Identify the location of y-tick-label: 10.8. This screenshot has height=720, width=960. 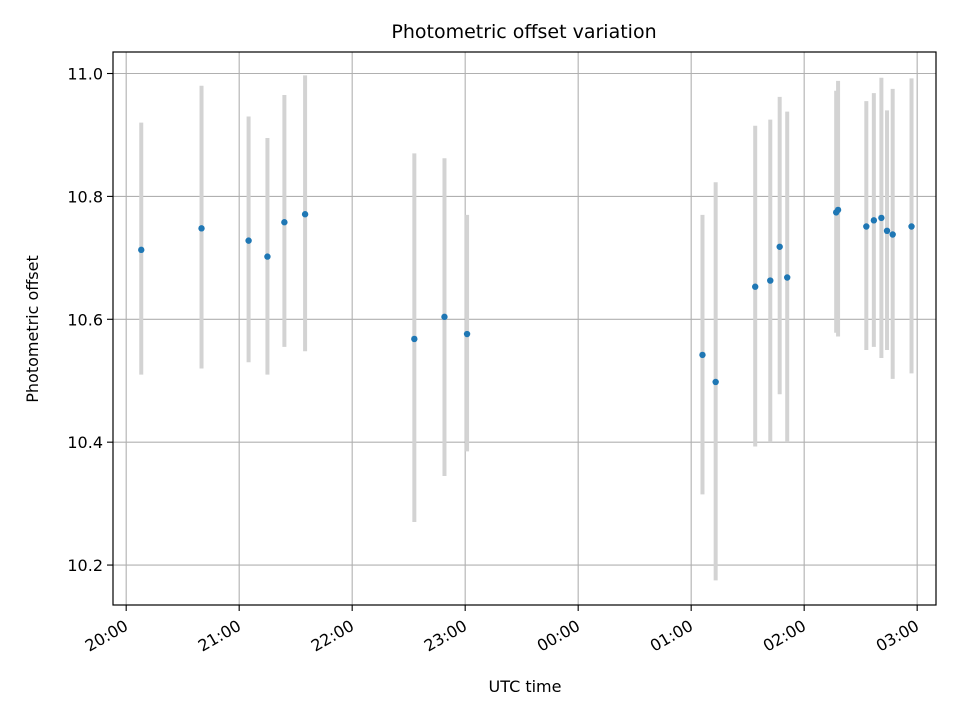
(85, 196).